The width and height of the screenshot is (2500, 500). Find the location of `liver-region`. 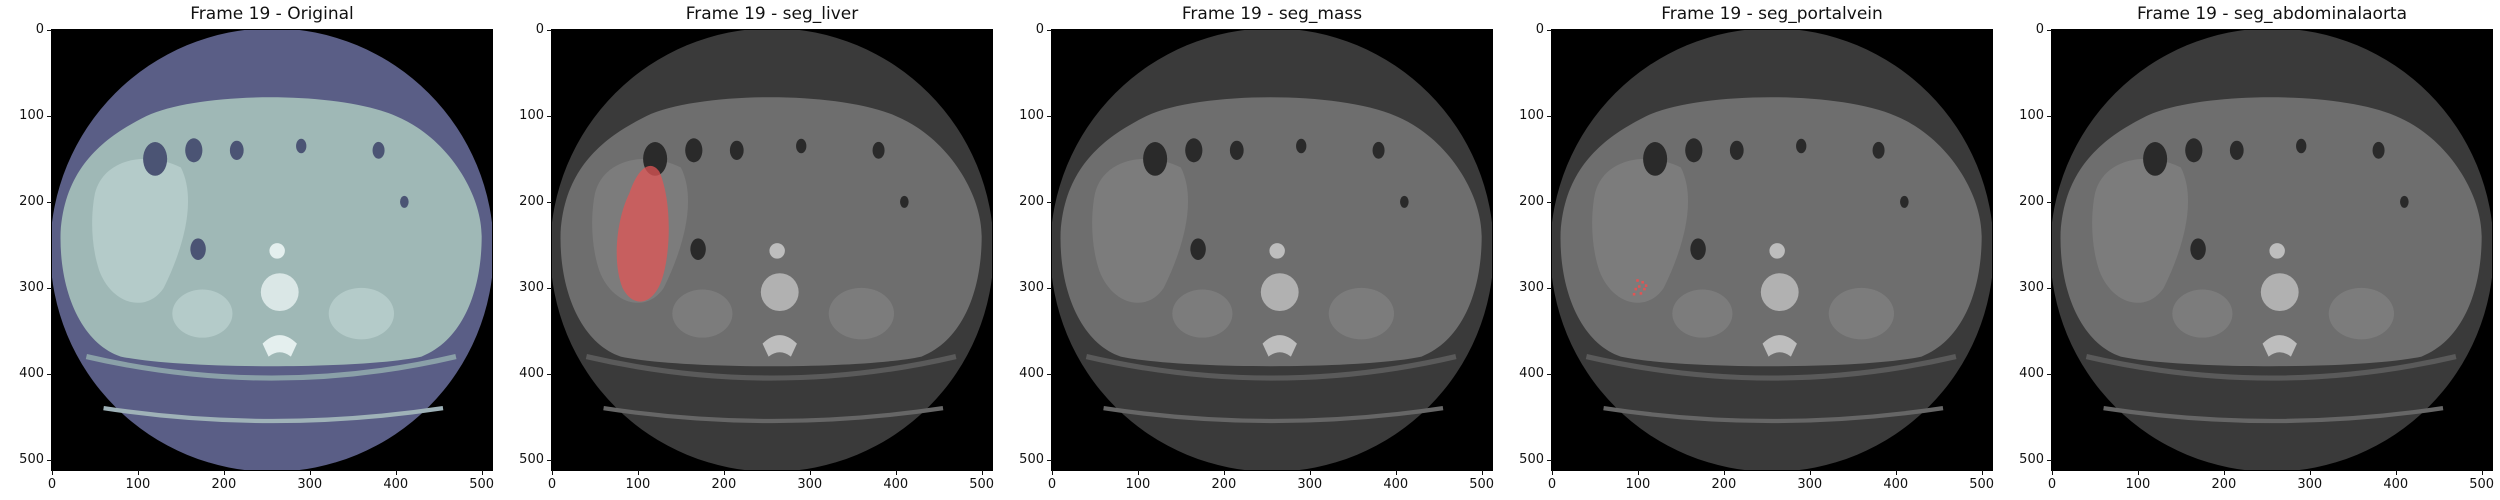

liver-region is located at coordinates (2140, 230).